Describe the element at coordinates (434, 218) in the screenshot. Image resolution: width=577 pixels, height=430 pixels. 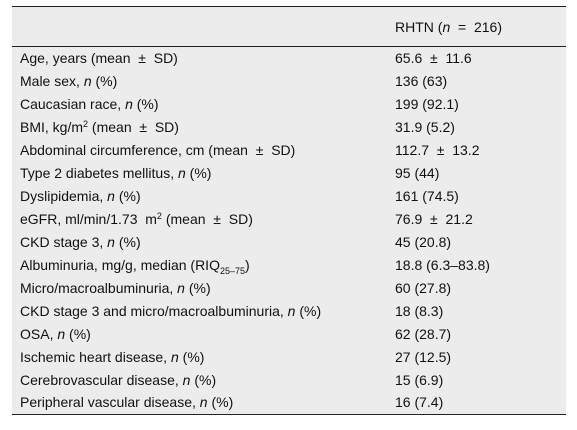
I see `row-value: 76.9 ± 21.2` at that location.